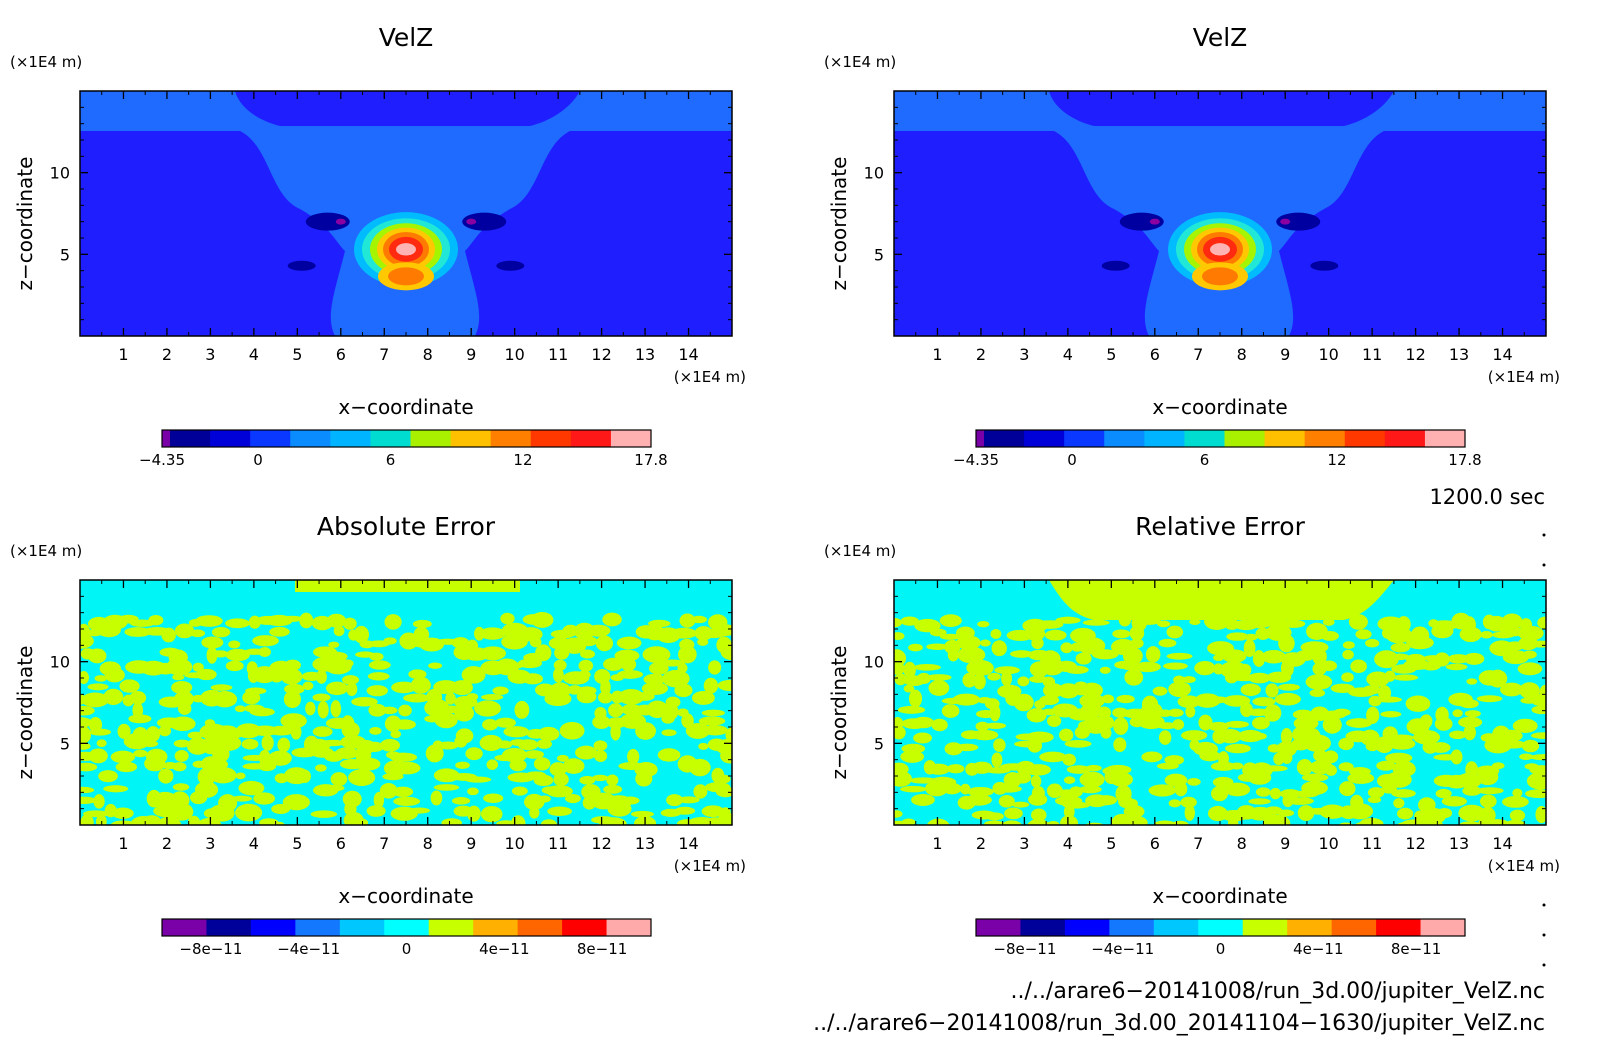 Image resolution: width=1604 pixels, height=1054 pixels. I want to click on colorbar-frame, so click(406, 438).